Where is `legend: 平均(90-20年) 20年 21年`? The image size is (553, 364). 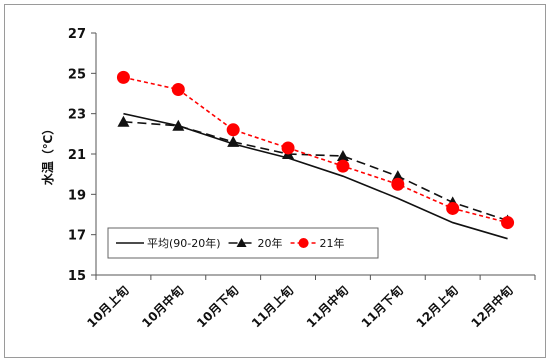
legend: 平均(90-20年) 20年 21年 is located at coordinates (243, 243).